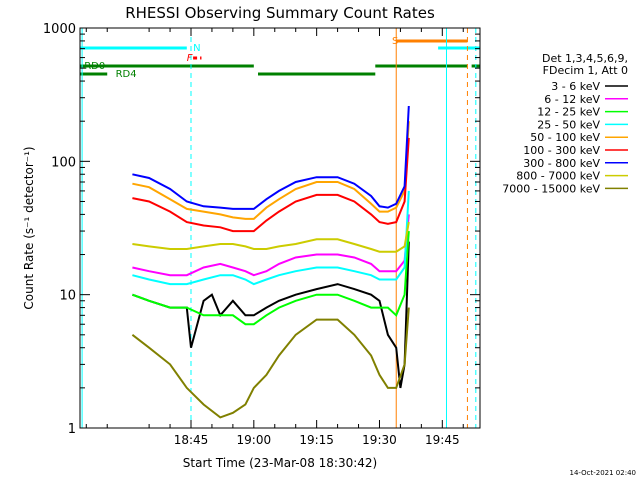  What do you see at coordinates (254, 440) in the screenshot?
I see `x-tick-label: 19:00` at bounding box center [254, 440].